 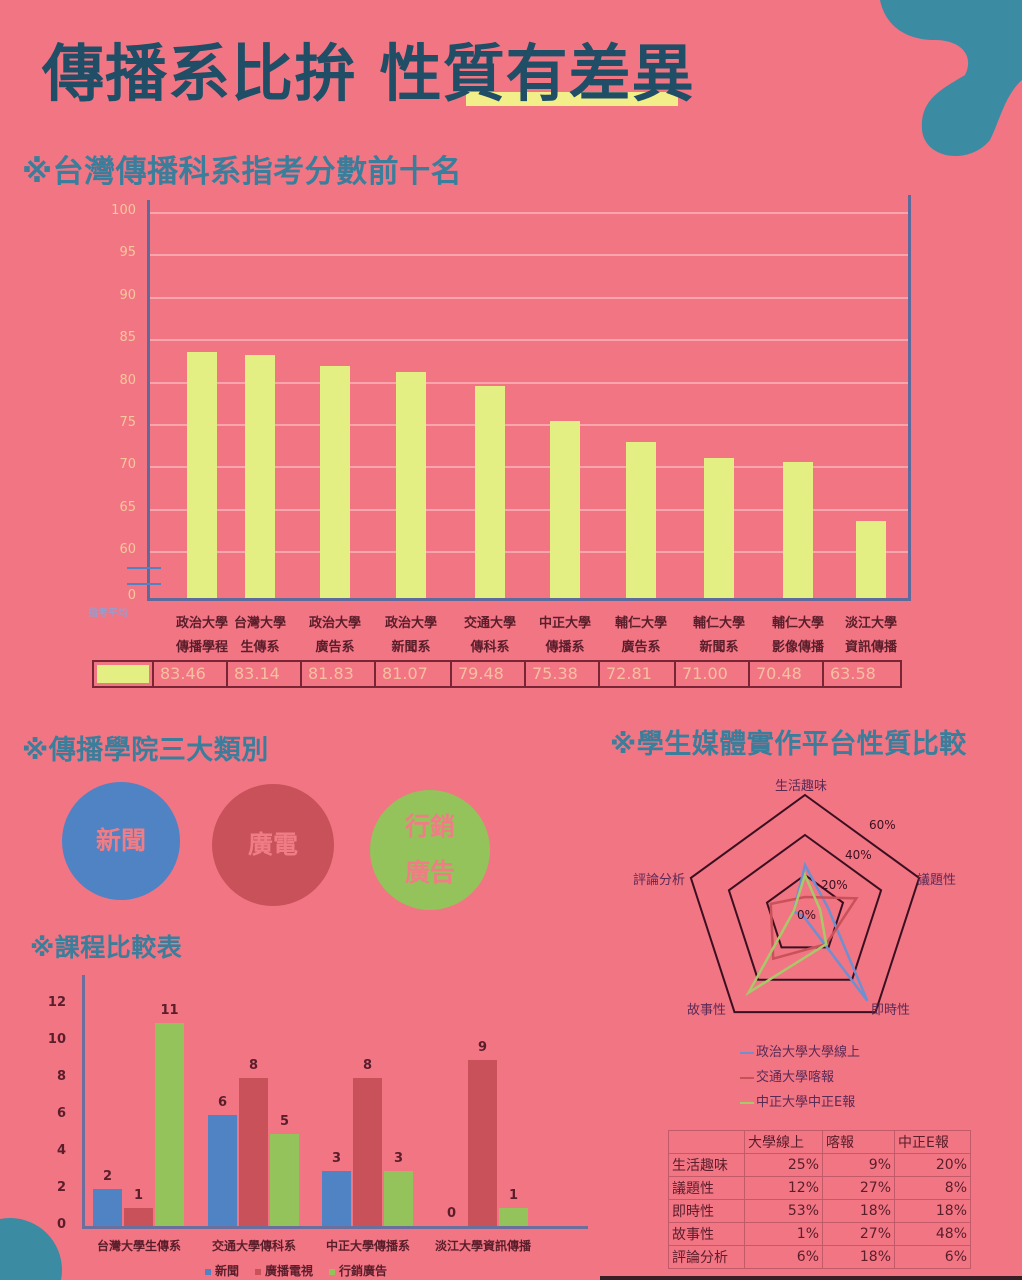 I want to click on category-label: 台灣大學 生傳系, so click(x=259, y=635).